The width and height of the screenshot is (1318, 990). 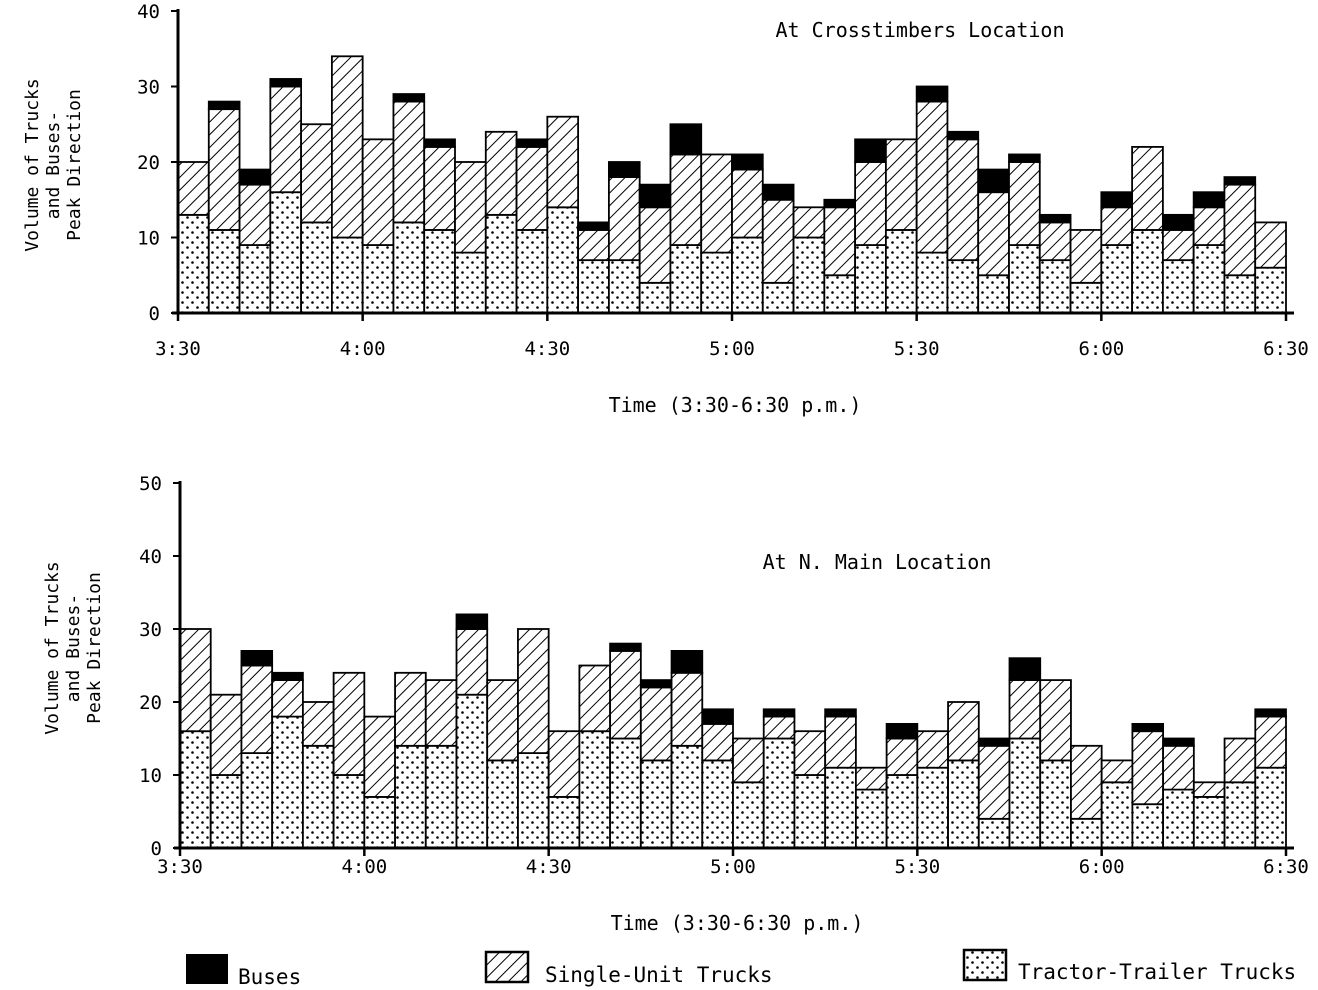 I want to click on y-tick-label: 30, so click(x=150, y=630).